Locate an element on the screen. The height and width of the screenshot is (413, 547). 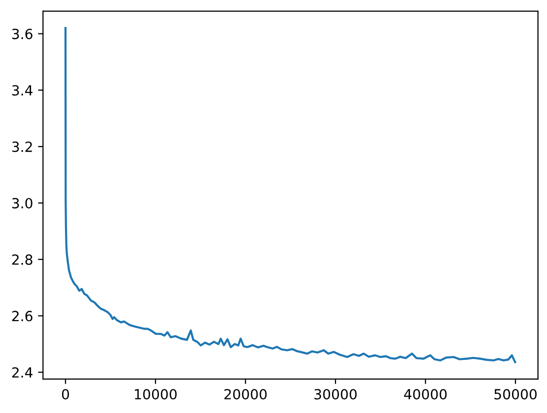
y-tick-label: 2.8 is located at coordinates (22, 259).